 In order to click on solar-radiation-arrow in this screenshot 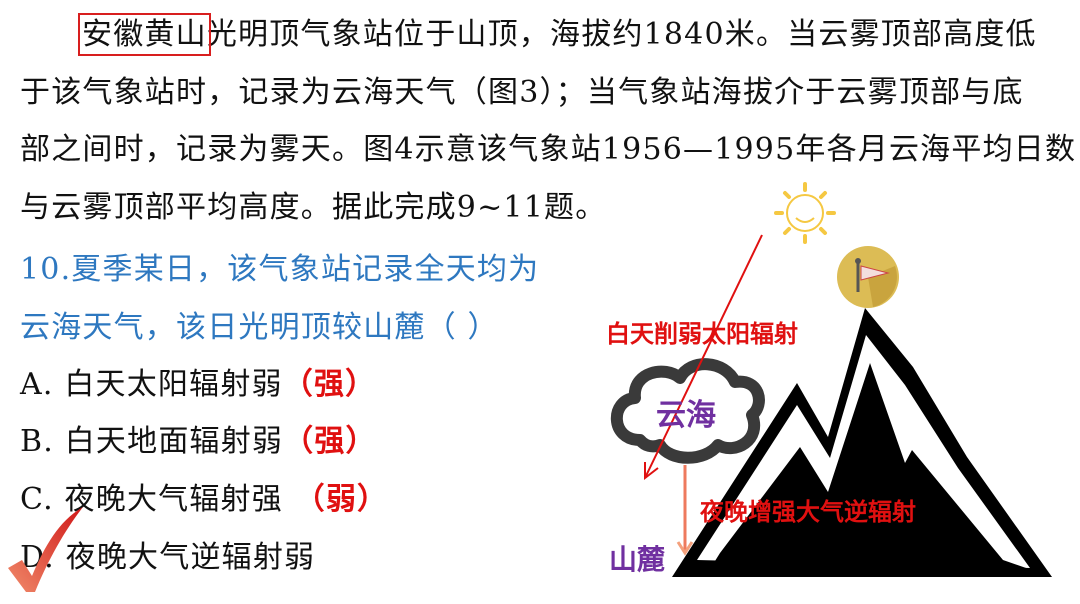, I will do `click(703, 356)`.